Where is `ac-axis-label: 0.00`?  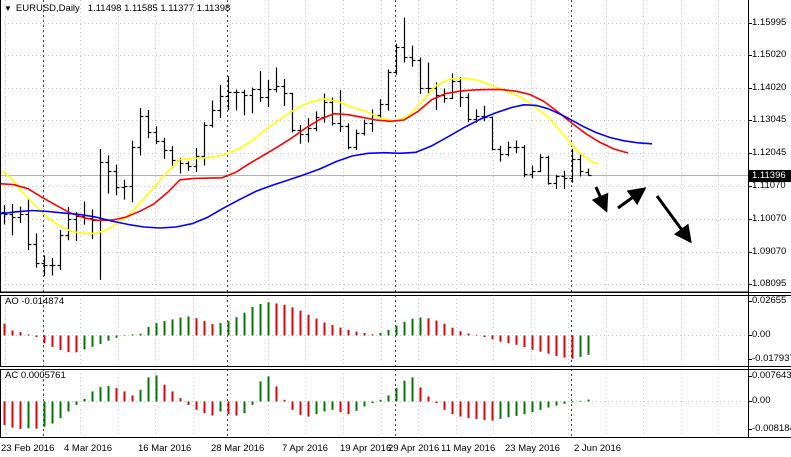
ac-axis-label: 0.00 is located at coordinates (761, 401).